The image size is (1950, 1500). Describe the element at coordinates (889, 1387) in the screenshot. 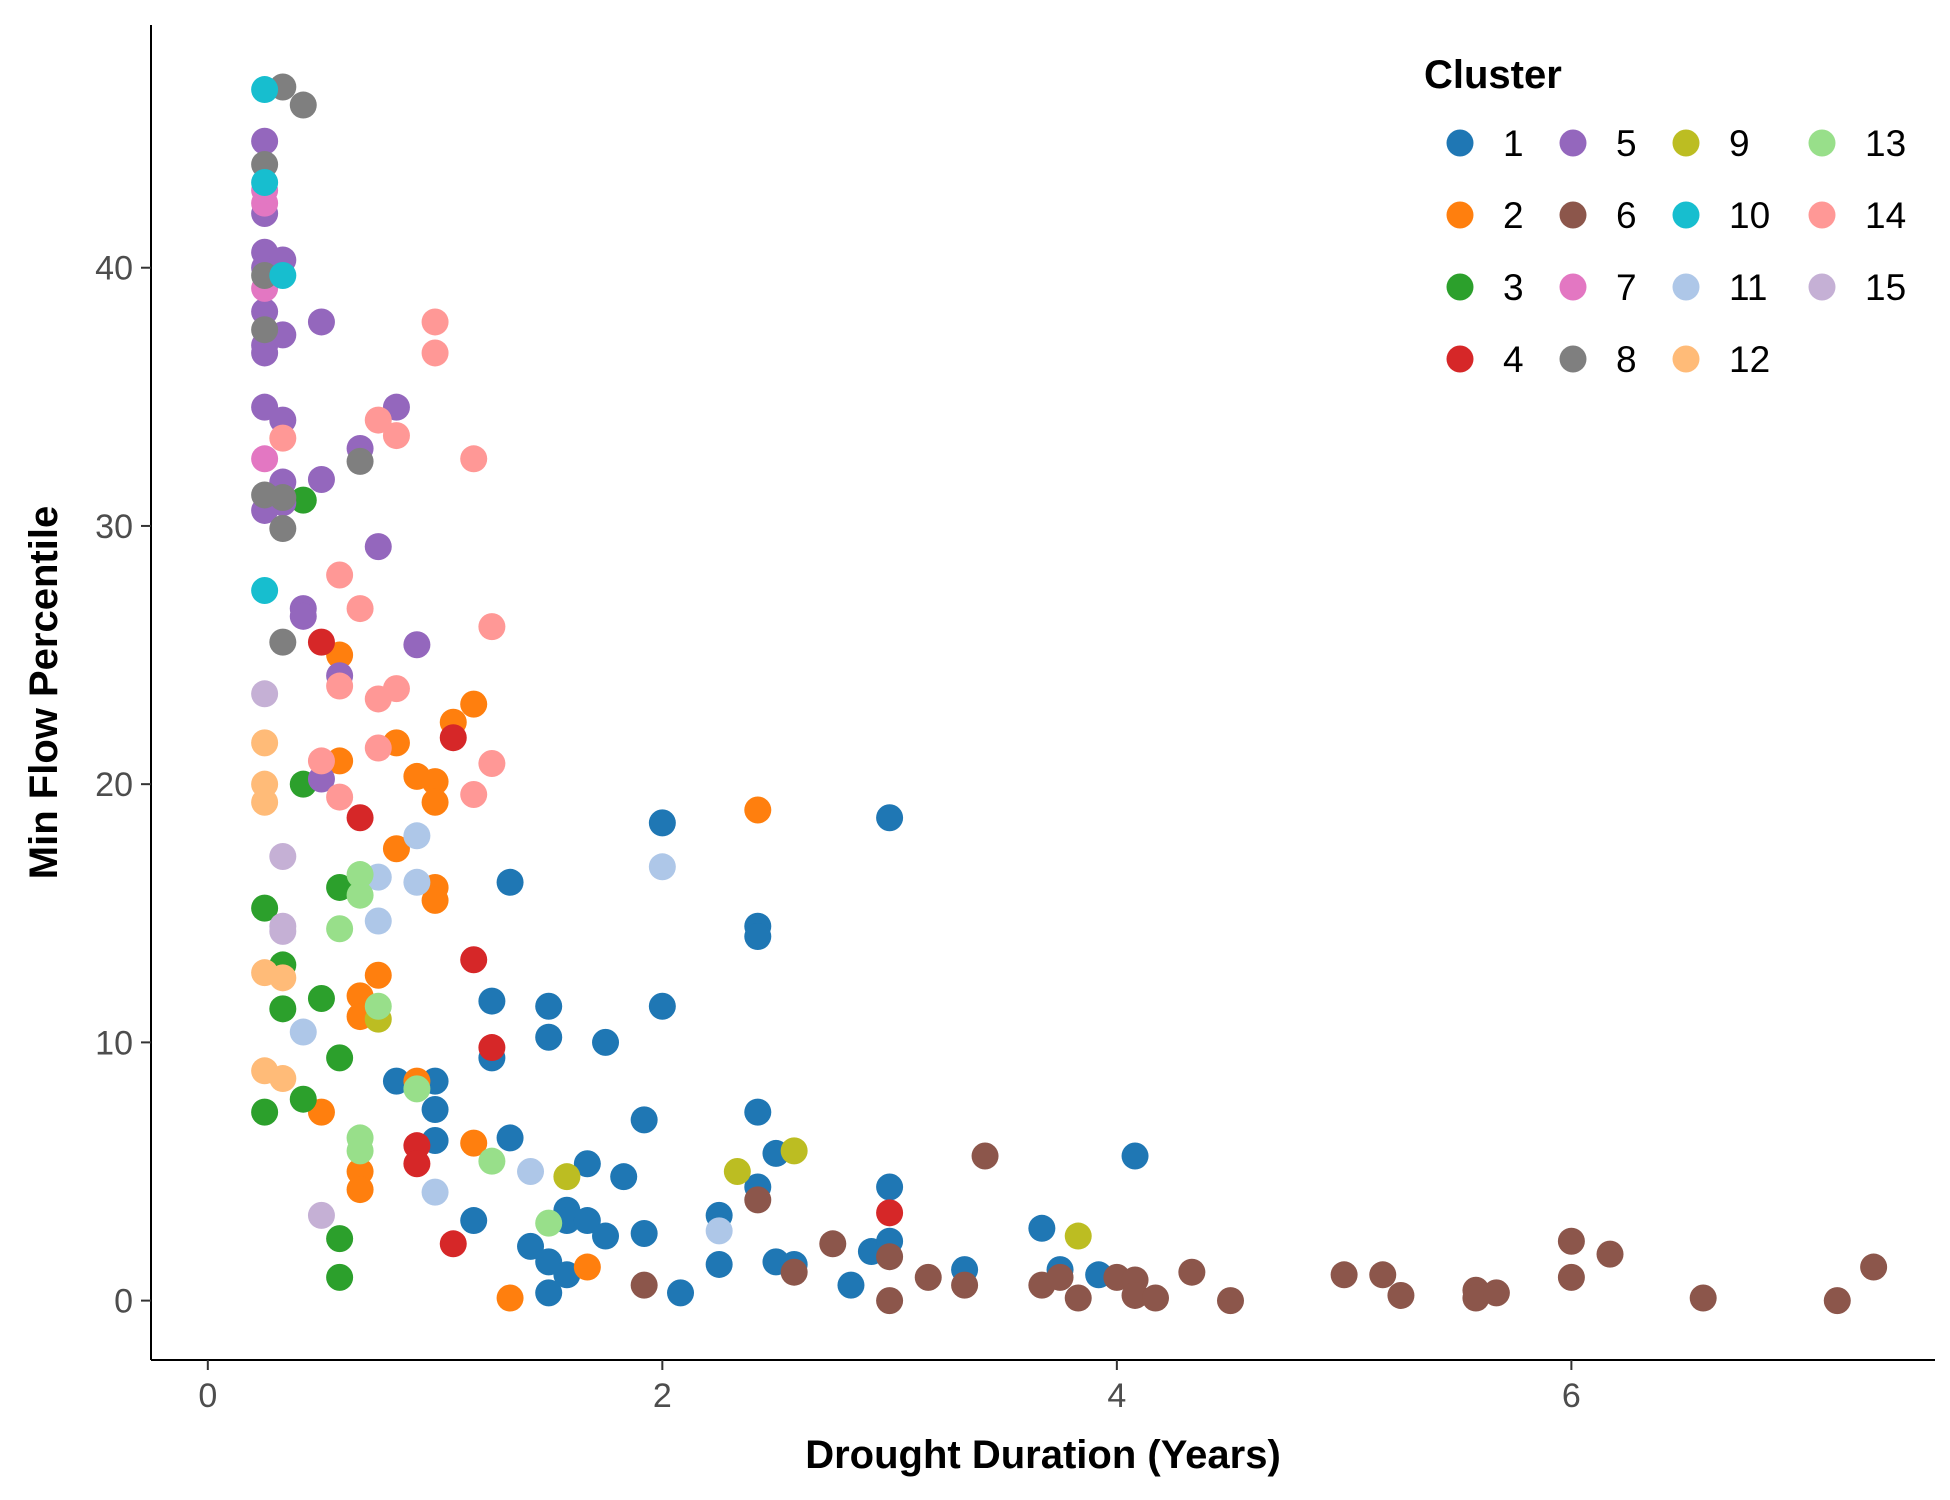

I see `x-axis-ticks: 0 2 4 6` at that location.